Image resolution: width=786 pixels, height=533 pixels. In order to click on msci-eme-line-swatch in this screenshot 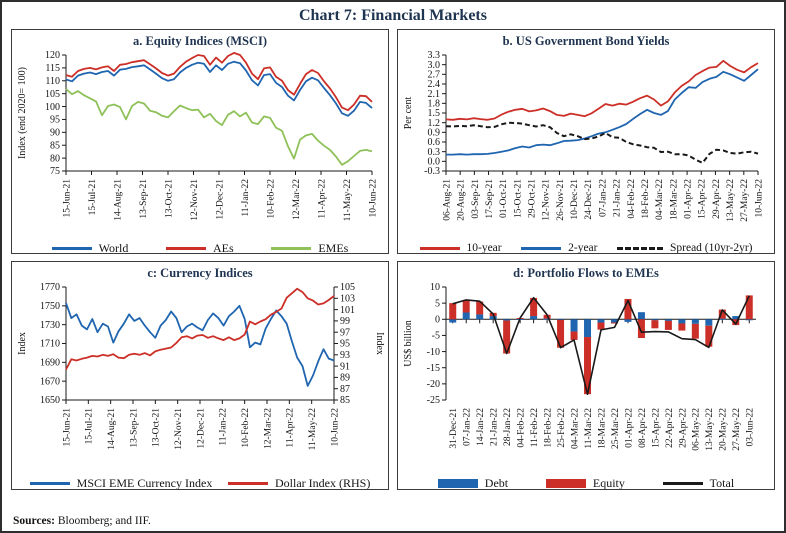, I will do `click(49, 483)`.